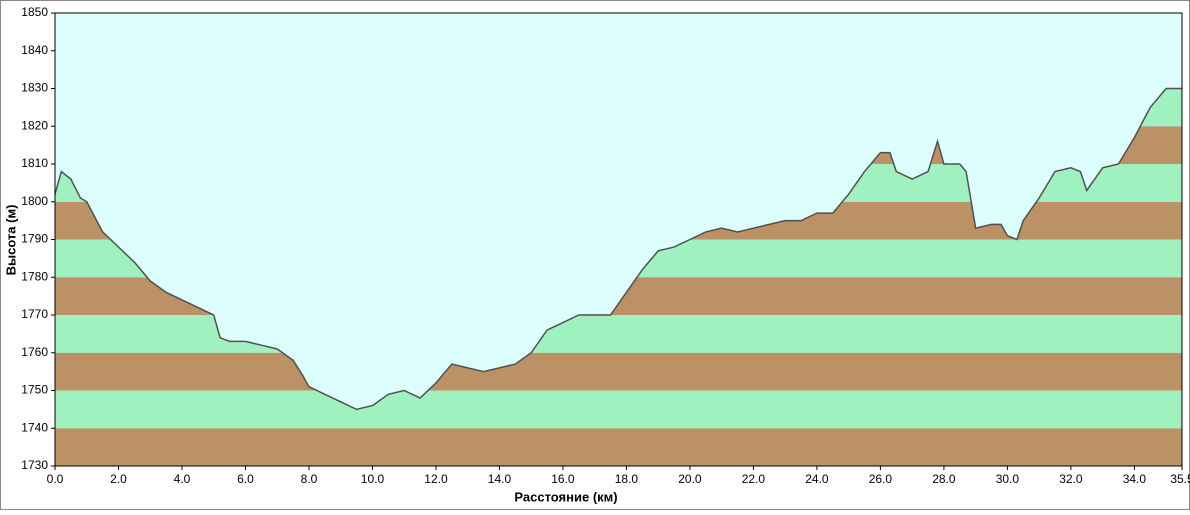  What do you see at coordinates (34, 390) in the screenshot?
I see `y-tick-label: 1750` at bounding box center [34, 390].